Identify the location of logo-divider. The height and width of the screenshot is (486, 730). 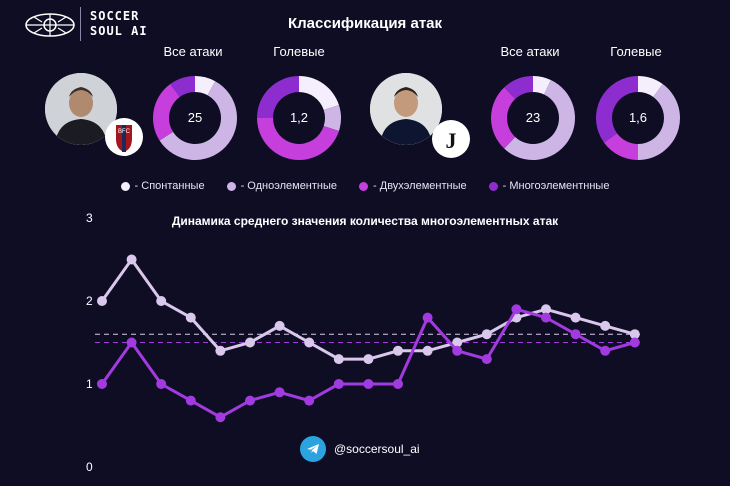
(80, 24).